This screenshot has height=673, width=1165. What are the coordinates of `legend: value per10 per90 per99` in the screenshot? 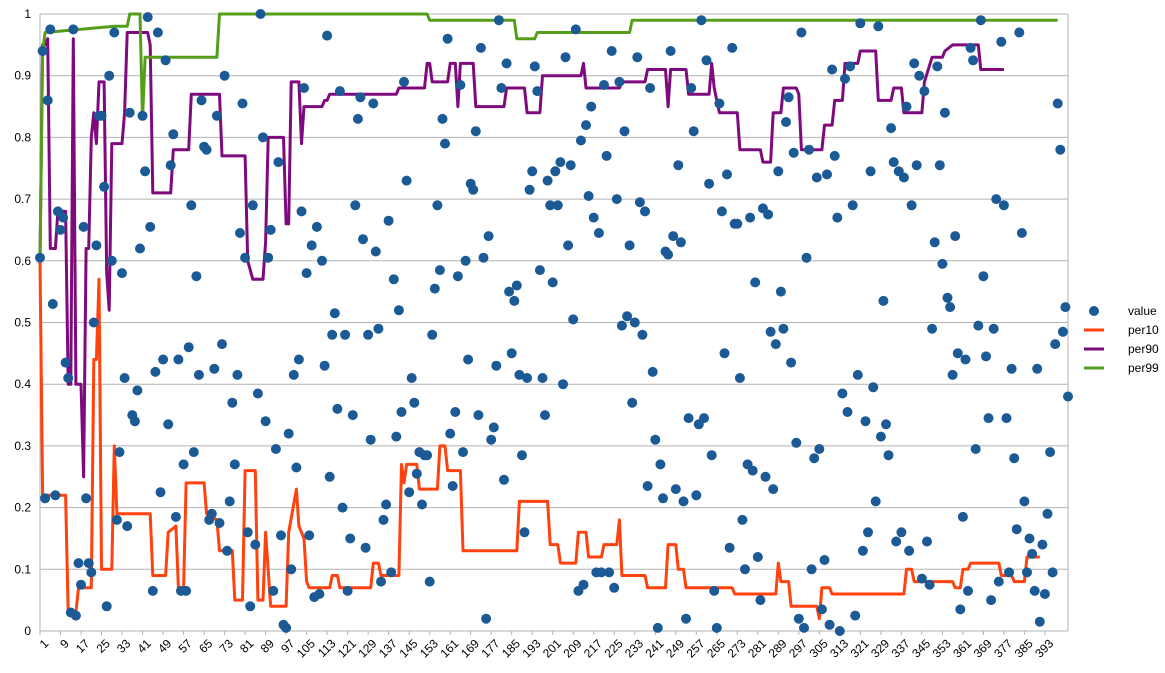 It's located at (1121, 339).